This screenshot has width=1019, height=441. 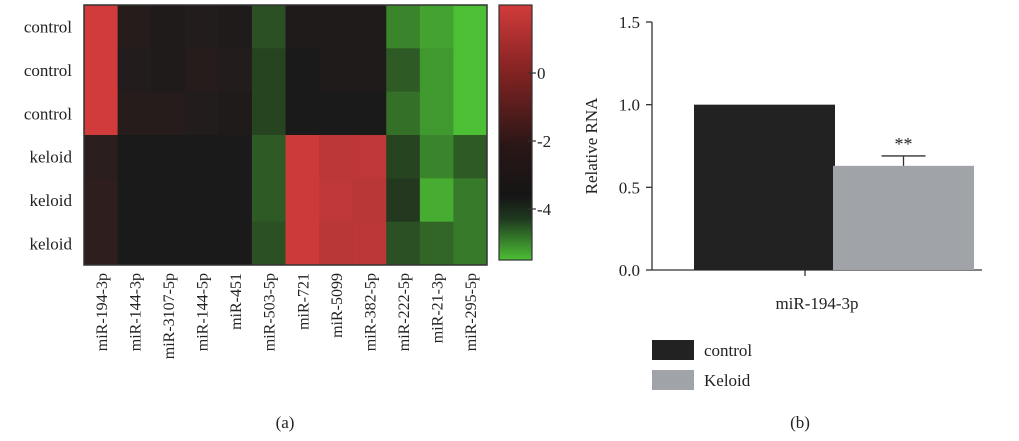 I want to click on colorbar: 0 -2 -4, so click(x=525, y=132).